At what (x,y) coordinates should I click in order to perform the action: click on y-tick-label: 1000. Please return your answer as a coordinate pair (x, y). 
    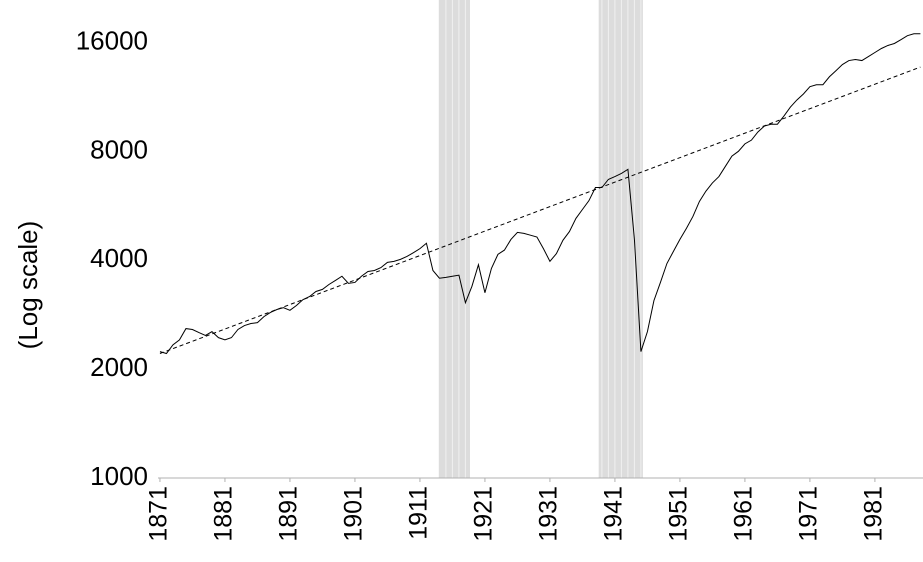
    Looking at the image, I should click on (119, 476).